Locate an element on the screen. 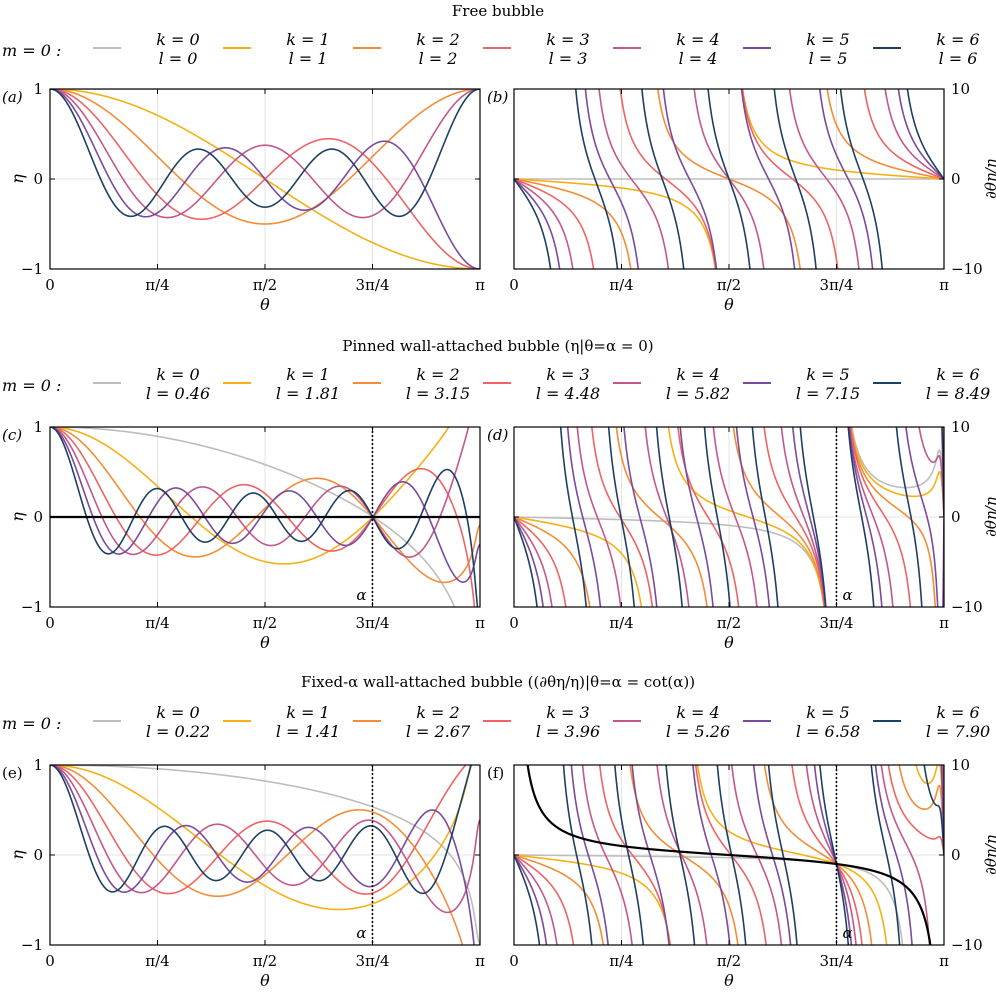 Image resolution: width=996 pixels, height=993 pixels. legend-k: k = 2 is located at coordinates (437, 39).